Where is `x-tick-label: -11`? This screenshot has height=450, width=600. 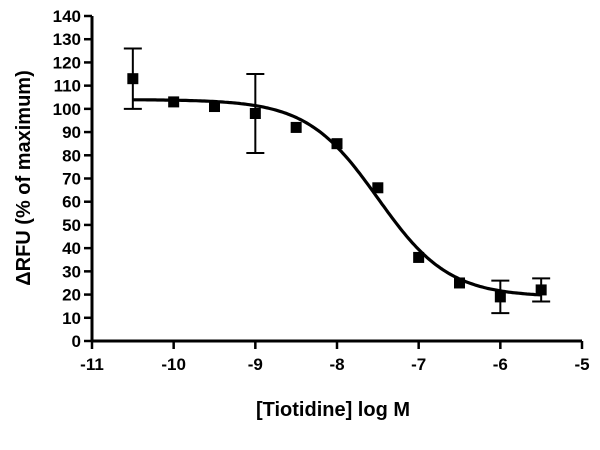 x-tick-label: -11 is located at coordinates (92, 364).